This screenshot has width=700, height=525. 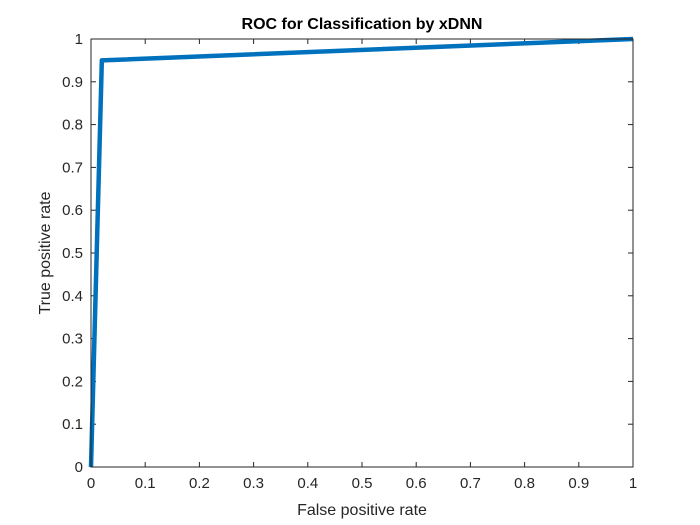 I want to click on x-axis-label: False positive rate, so click(x=362, y=510).